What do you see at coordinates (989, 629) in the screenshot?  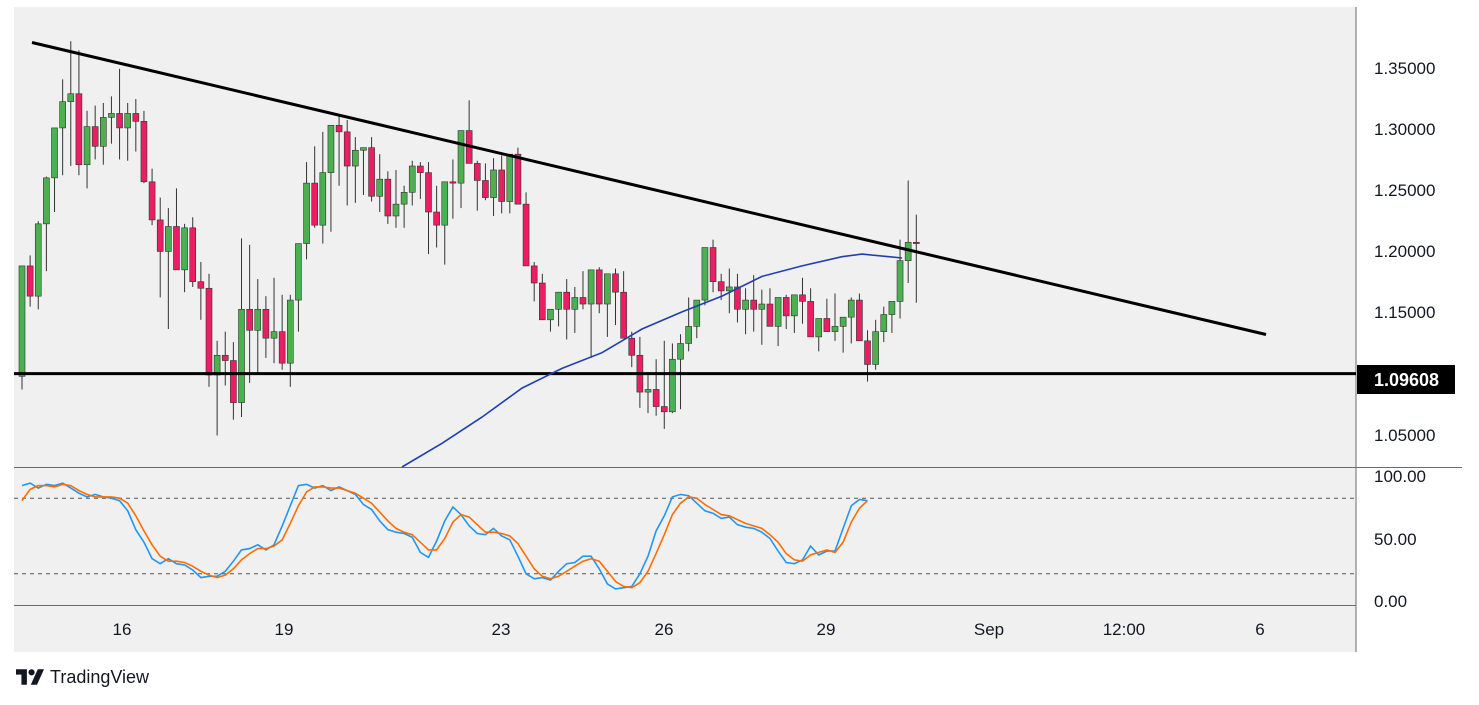 I see `time-tick-label: Sep` at bounding box center [989, 629].